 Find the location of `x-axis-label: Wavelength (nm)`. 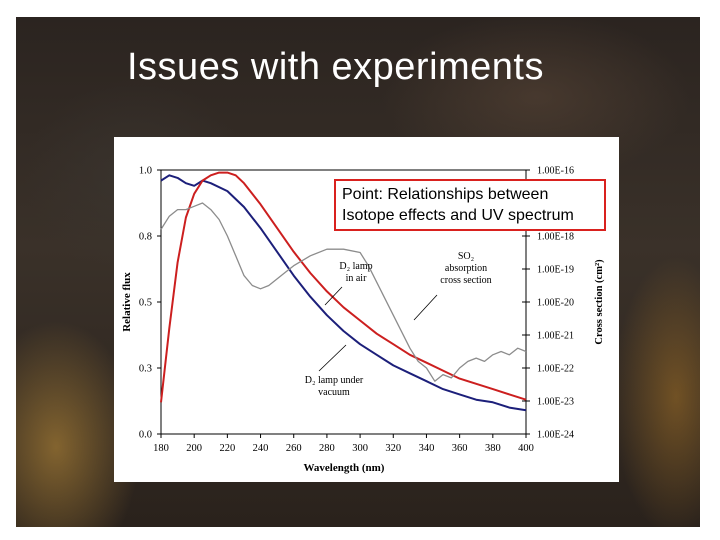

x-axis-label: Wavelength (nm) is located at coordinates (344, 468).